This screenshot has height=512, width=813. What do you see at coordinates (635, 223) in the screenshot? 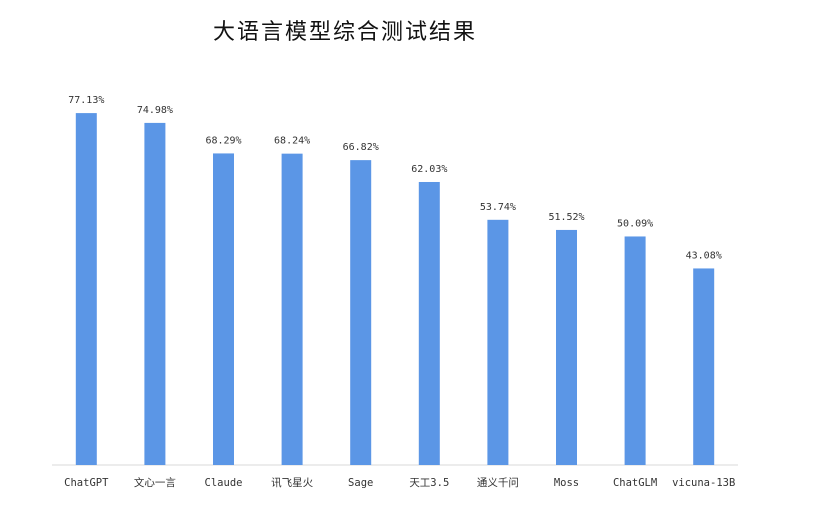
I see `data-label: 50.09%` at bounding box center [635, 223].